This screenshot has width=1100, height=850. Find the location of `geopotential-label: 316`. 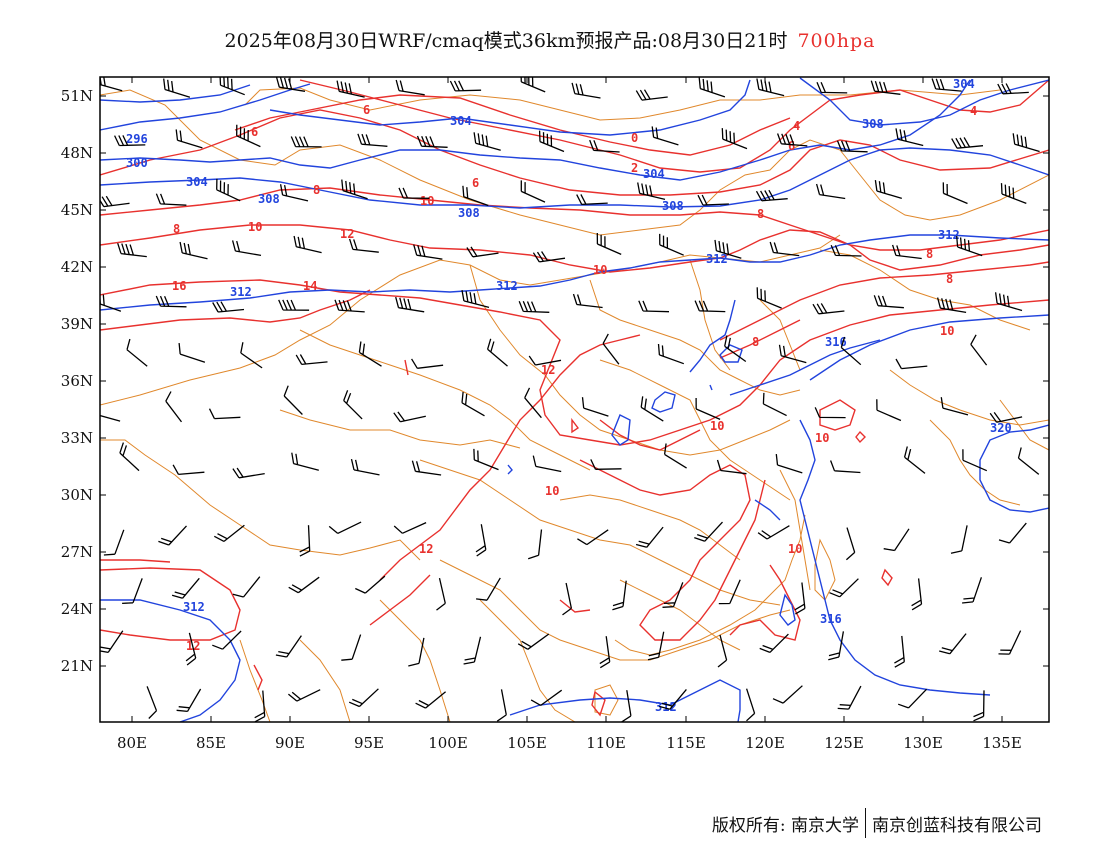

geopotential-label: 316 is located at coordinates (831, 619).